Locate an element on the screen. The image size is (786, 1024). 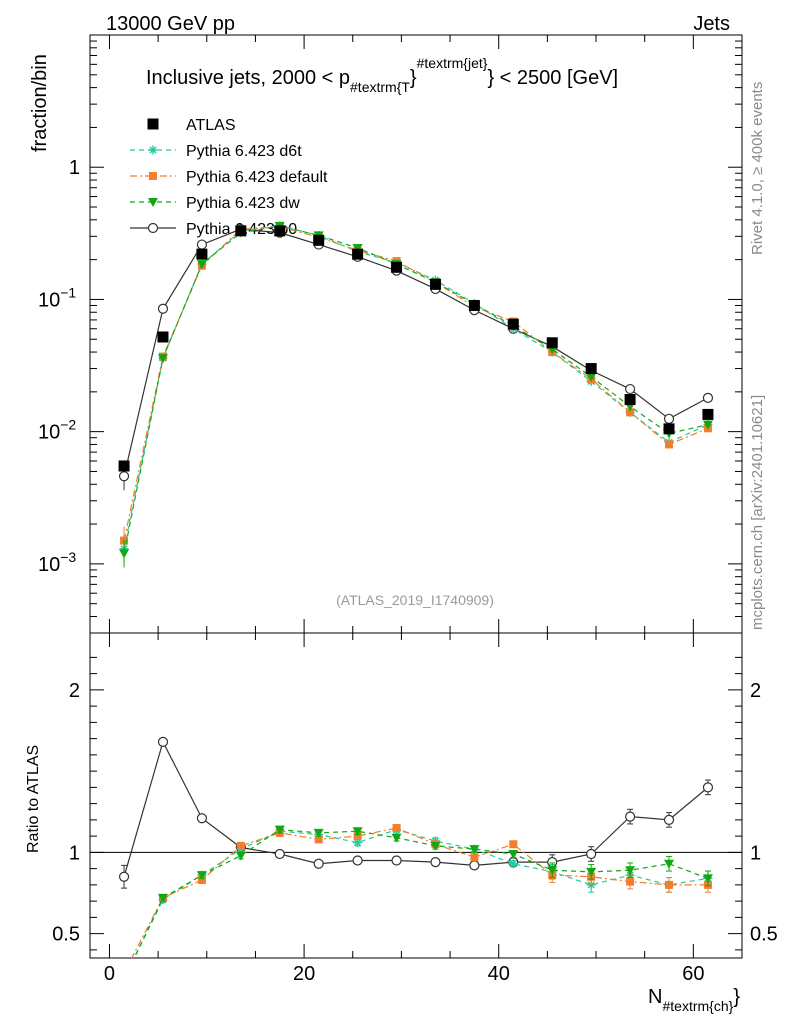
title-sup: #textrm{jet} is located at coordinates (452, 63).